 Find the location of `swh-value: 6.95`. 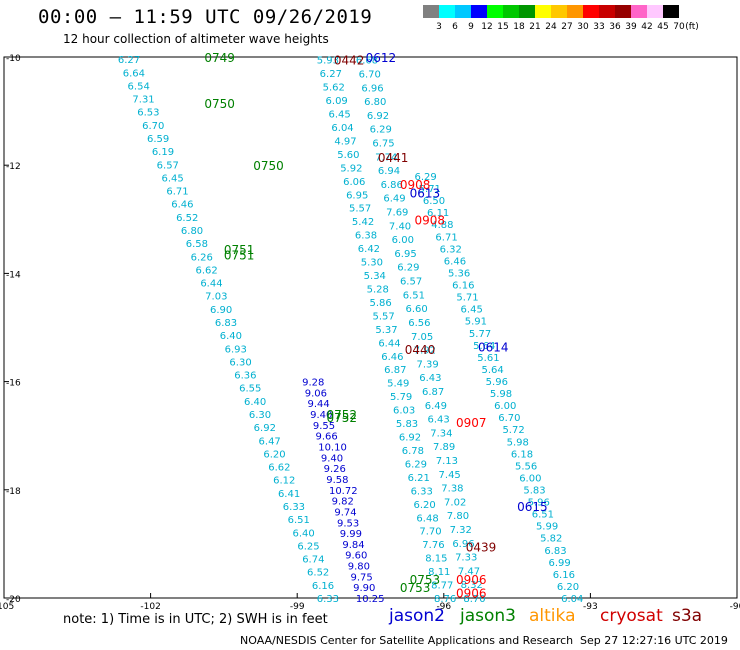

swh-value: 6.95 is located at coordinates (357, 195).